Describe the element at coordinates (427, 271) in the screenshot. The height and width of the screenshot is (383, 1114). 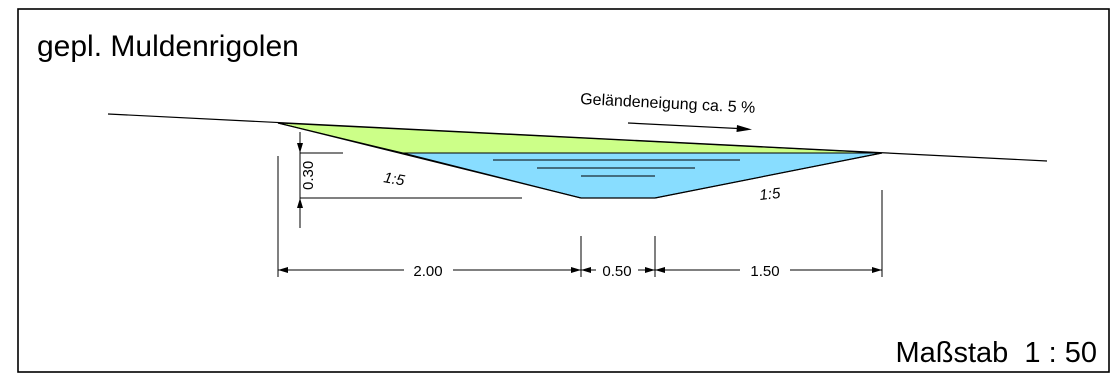
I see `dim-label-left-width: 2.00` at that location.